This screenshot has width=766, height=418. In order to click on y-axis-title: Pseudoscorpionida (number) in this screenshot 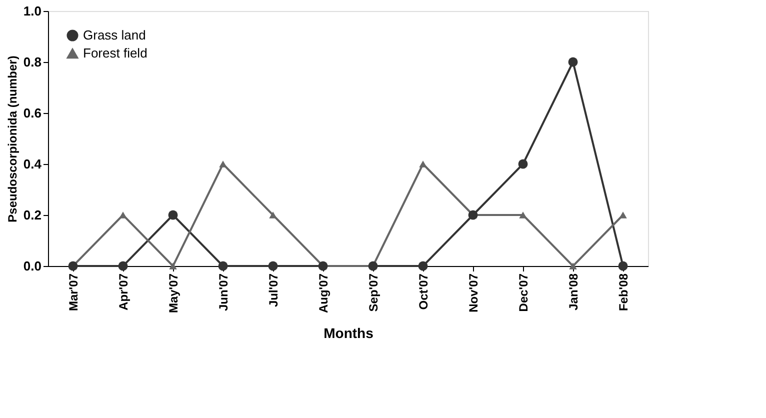, I will do `click(12, 139)`.